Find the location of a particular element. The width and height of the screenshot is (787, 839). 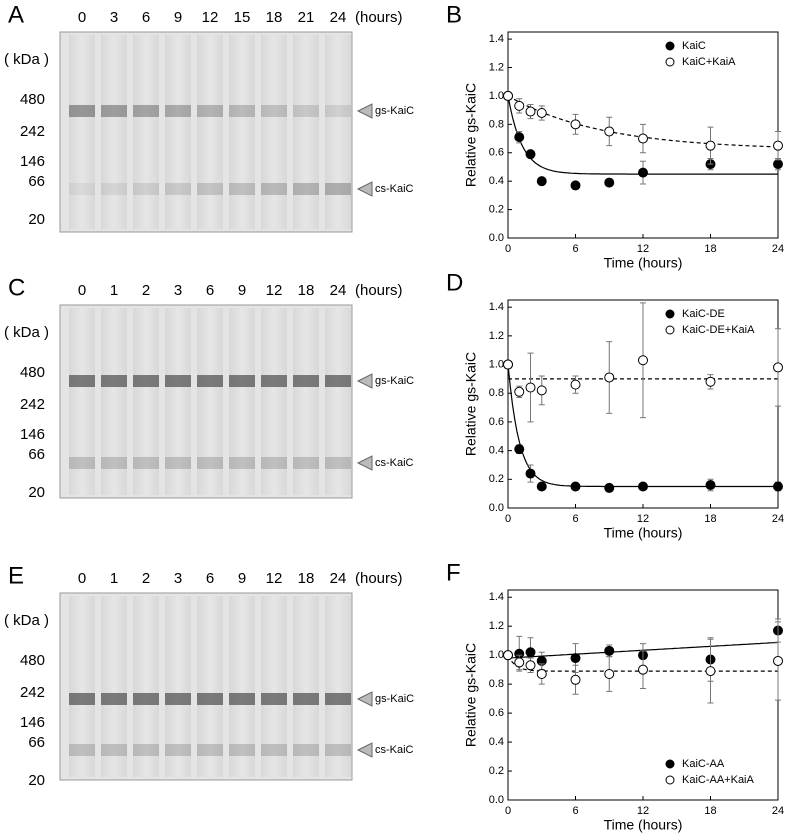

panel-letter: C is located at coordinates (16, 287).